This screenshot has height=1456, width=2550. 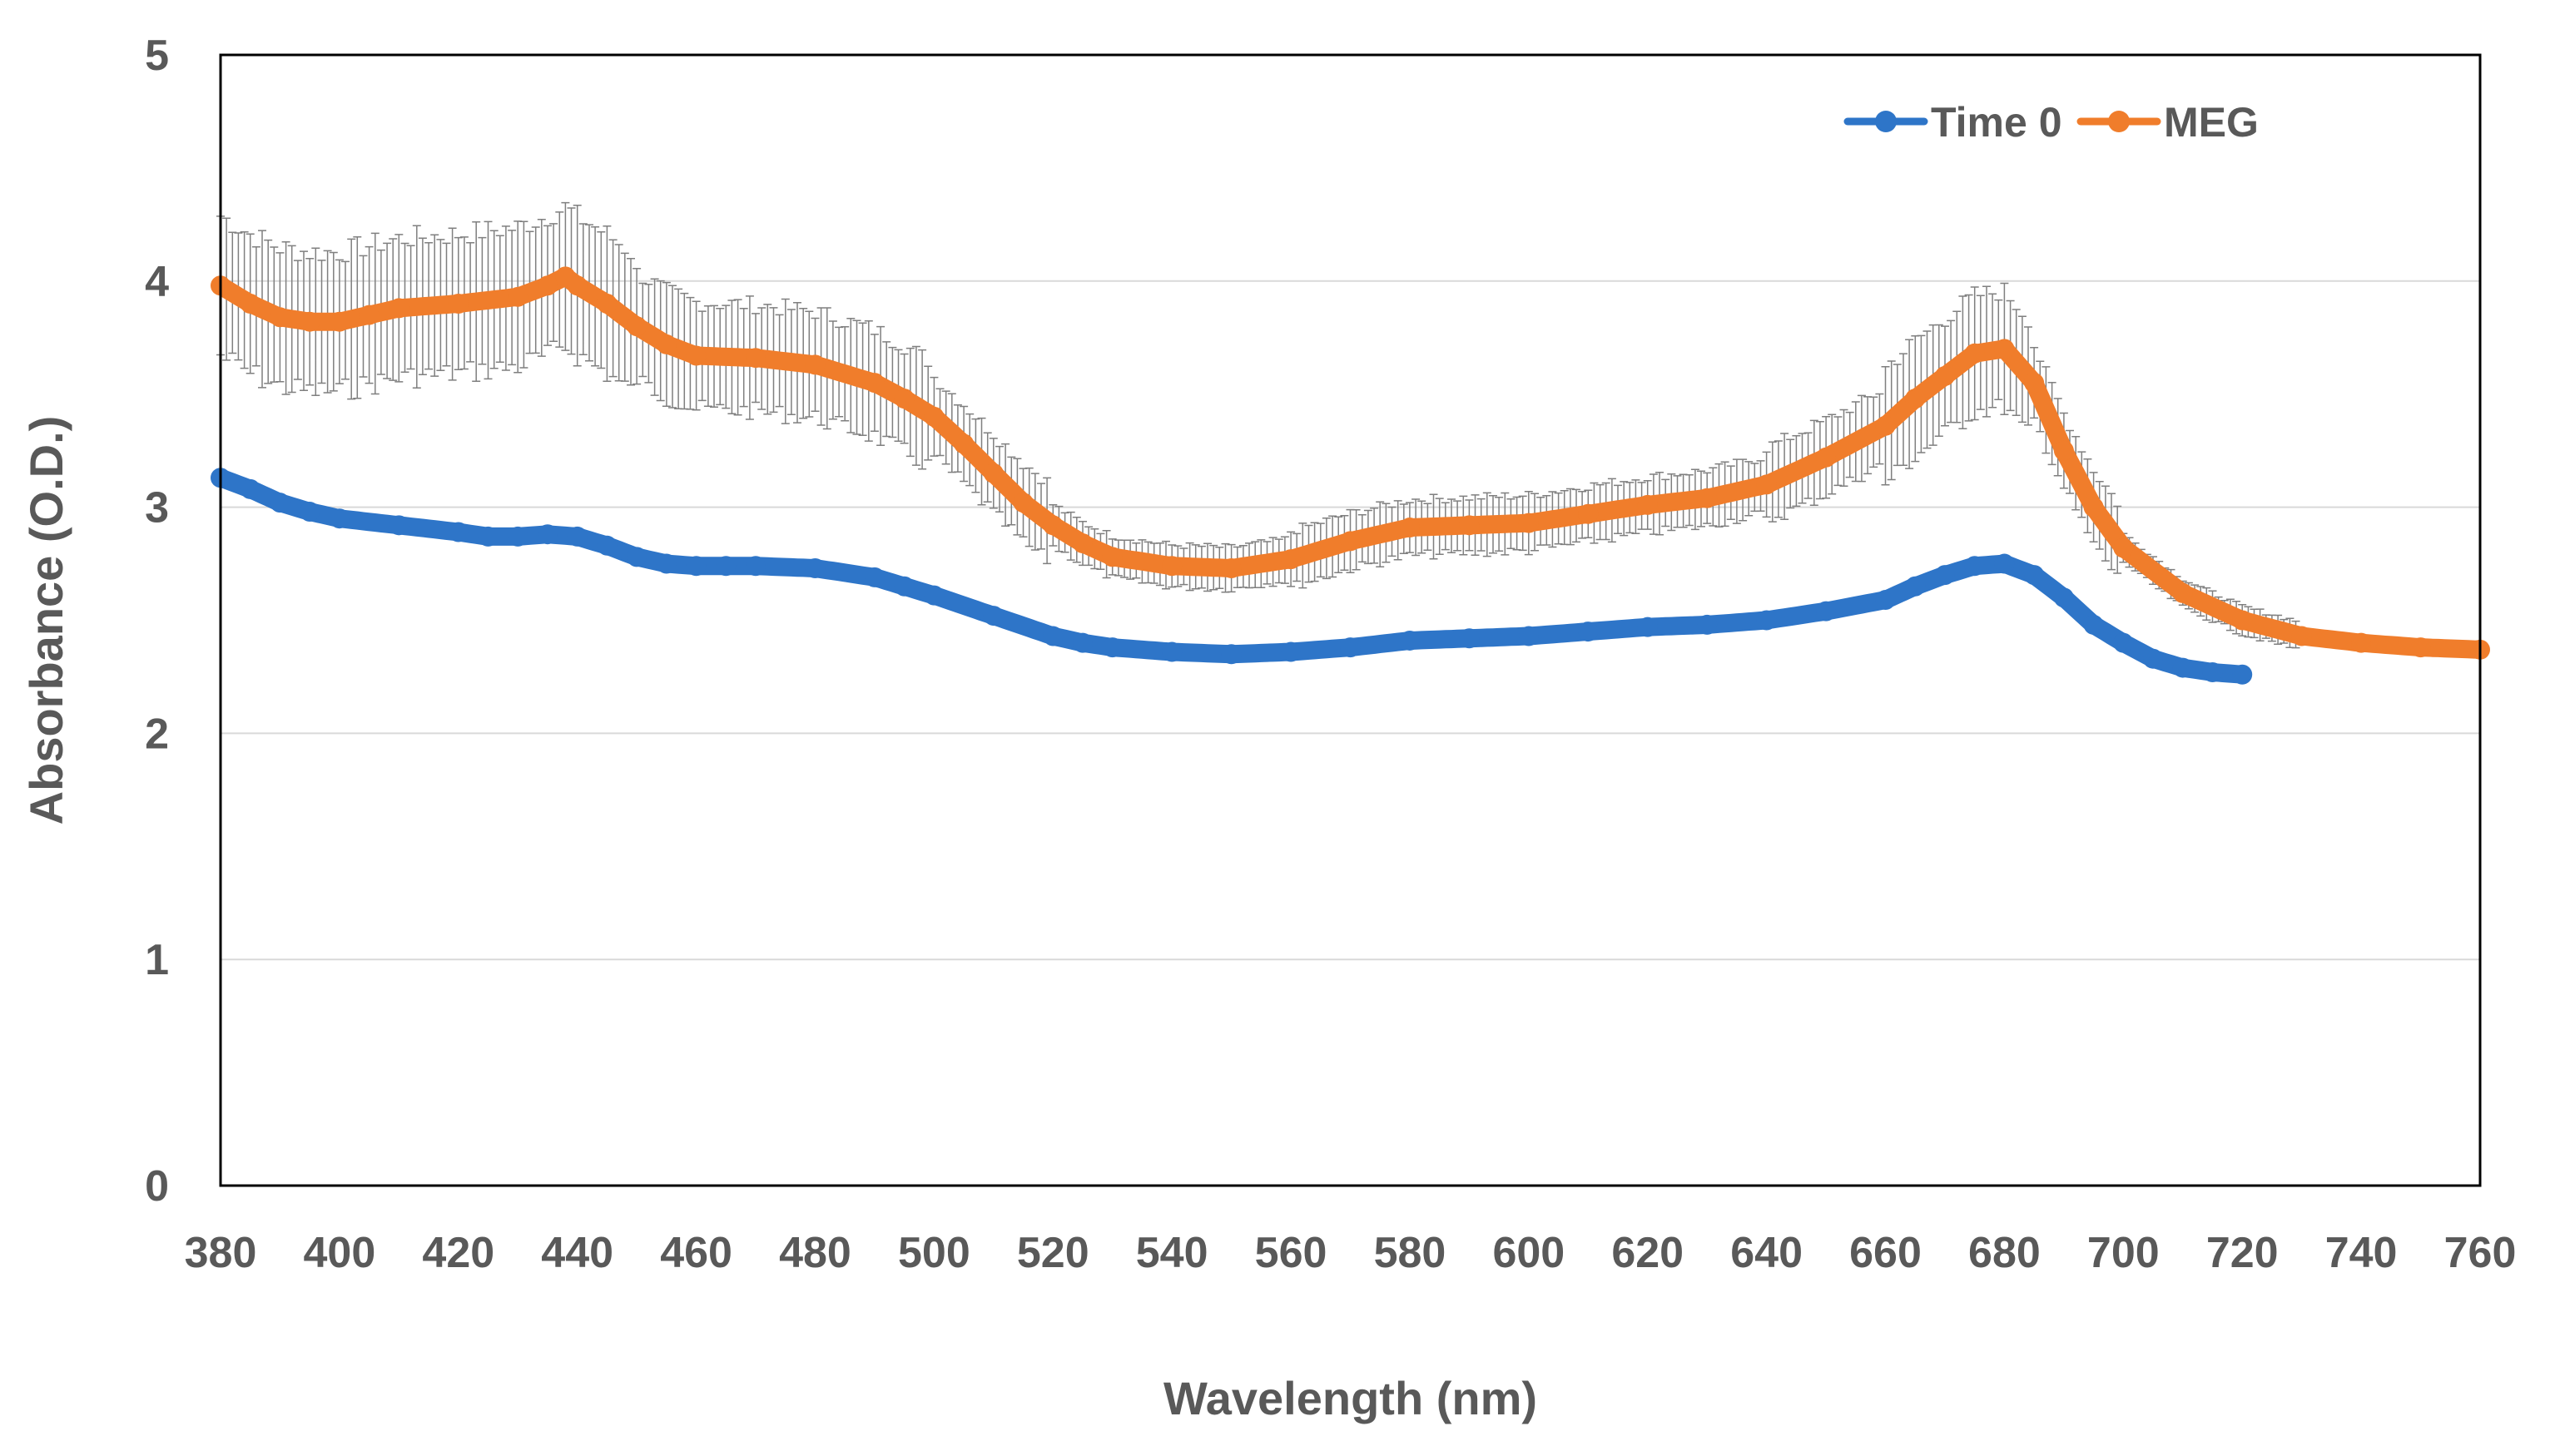 I want to click on x-tick-label: 740, so click(x=2361, y=1253).